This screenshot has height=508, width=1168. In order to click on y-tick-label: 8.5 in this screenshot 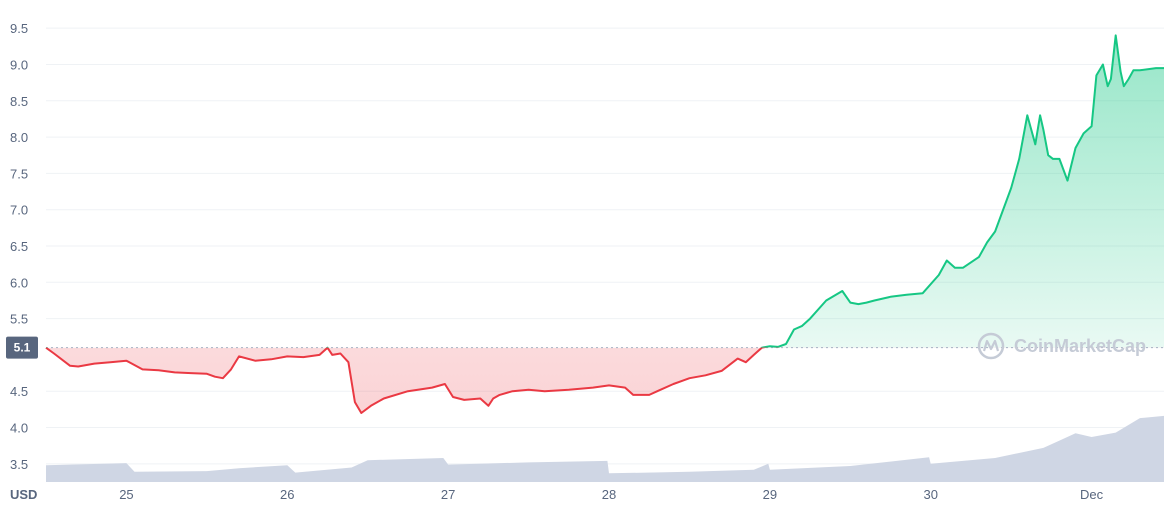, I will do `click(19, 101)`.